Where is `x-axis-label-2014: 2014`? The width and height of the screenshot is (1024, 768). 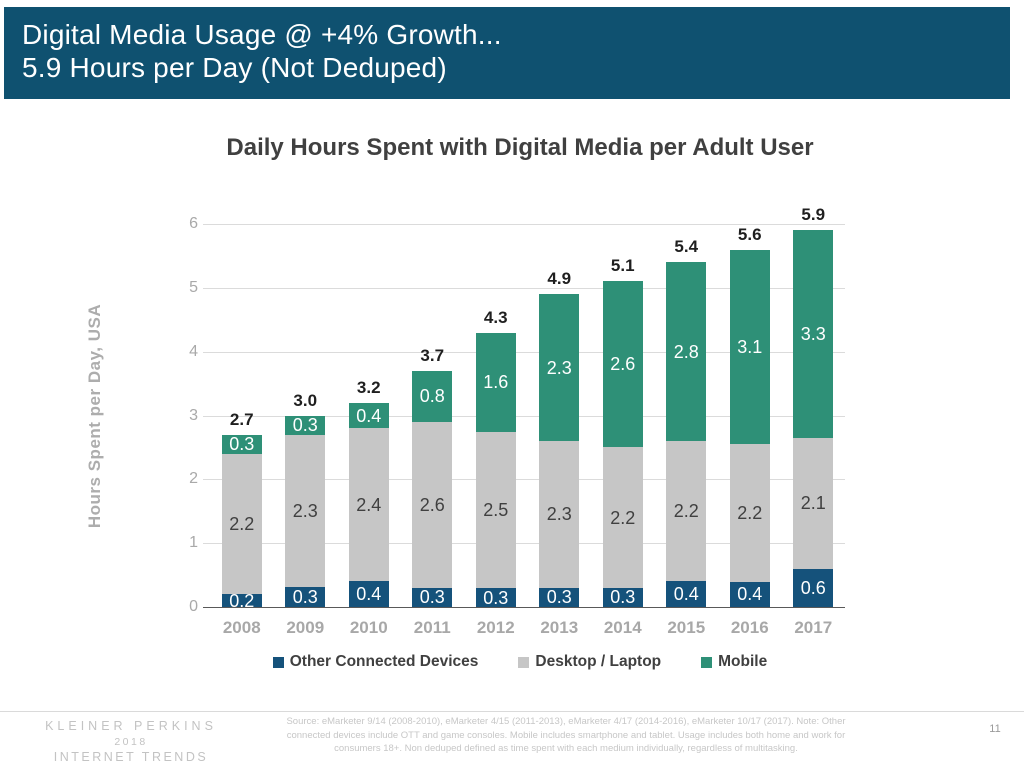 x-axis-label-2014: 2014 is located at coordinates (622, 627).